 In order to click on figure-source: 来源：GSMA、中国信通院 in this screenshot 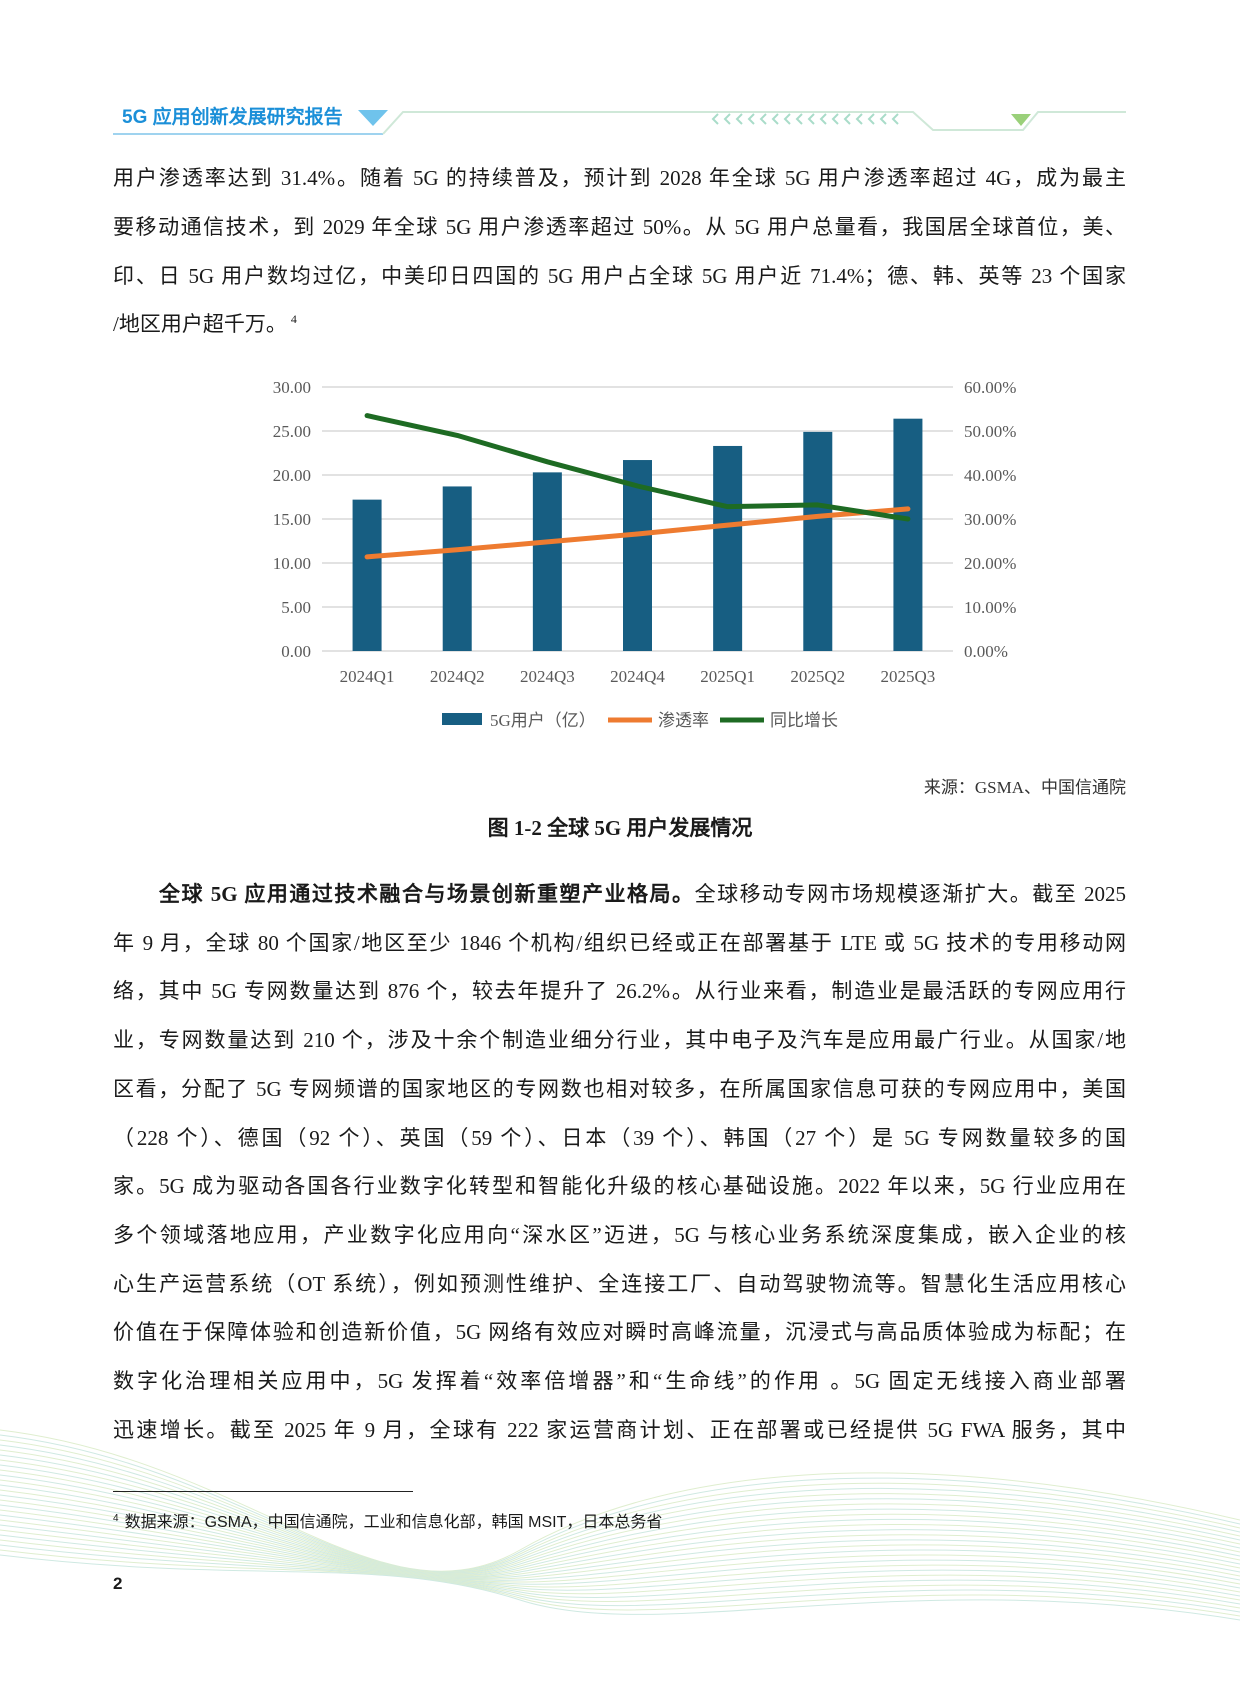, I will do `click(1024, 787)`.